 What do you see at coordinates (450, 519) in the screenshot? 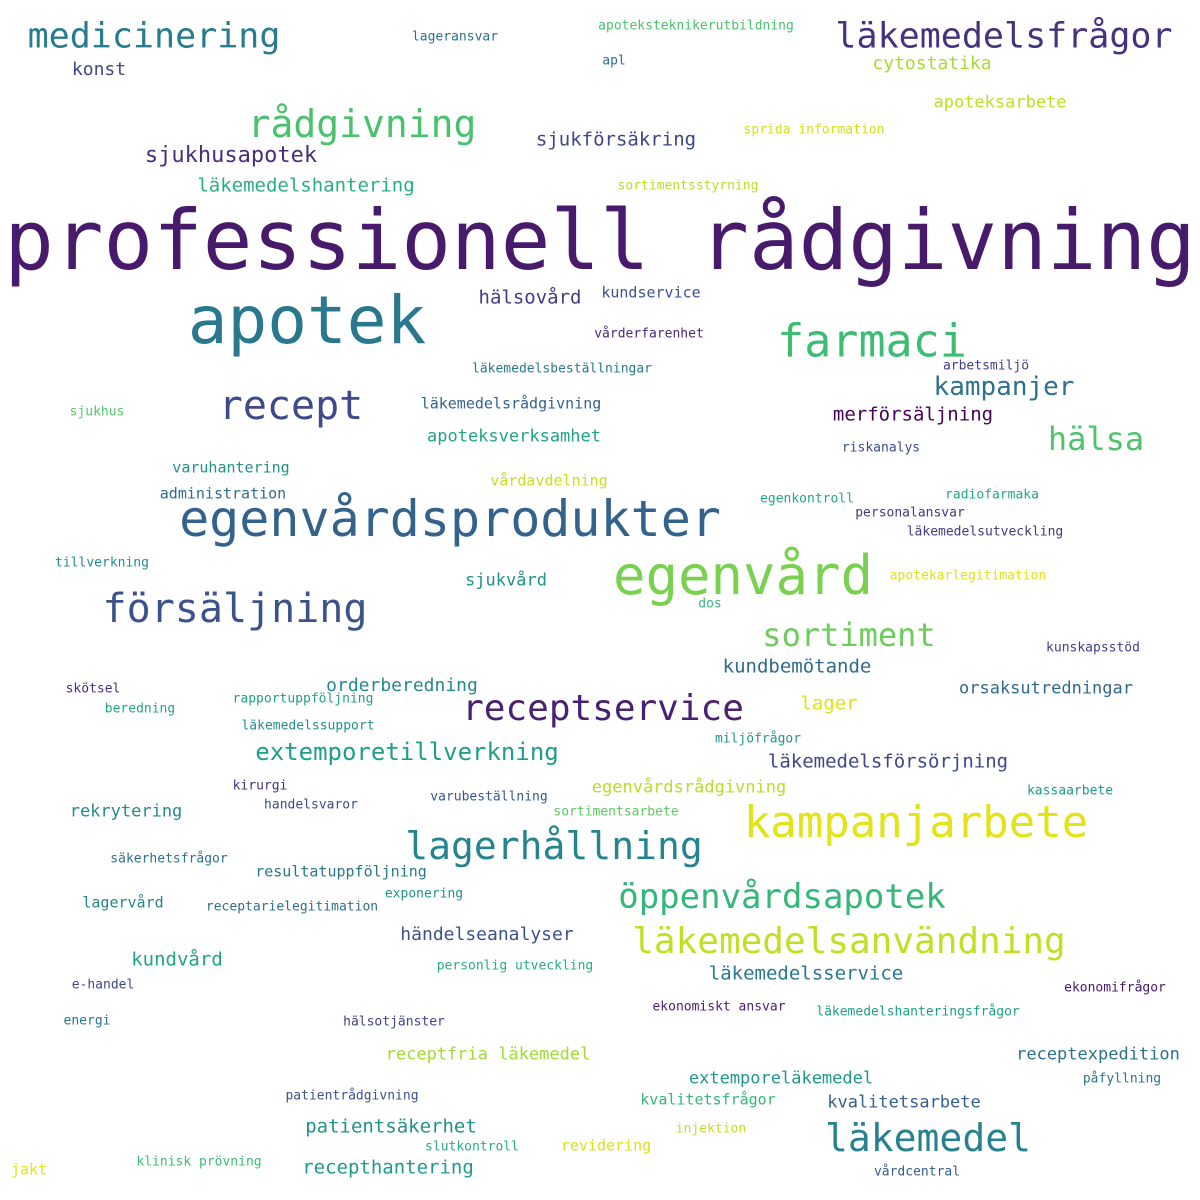
I see `word: egenvårdsprodukter` at bounding box center [450, 519].